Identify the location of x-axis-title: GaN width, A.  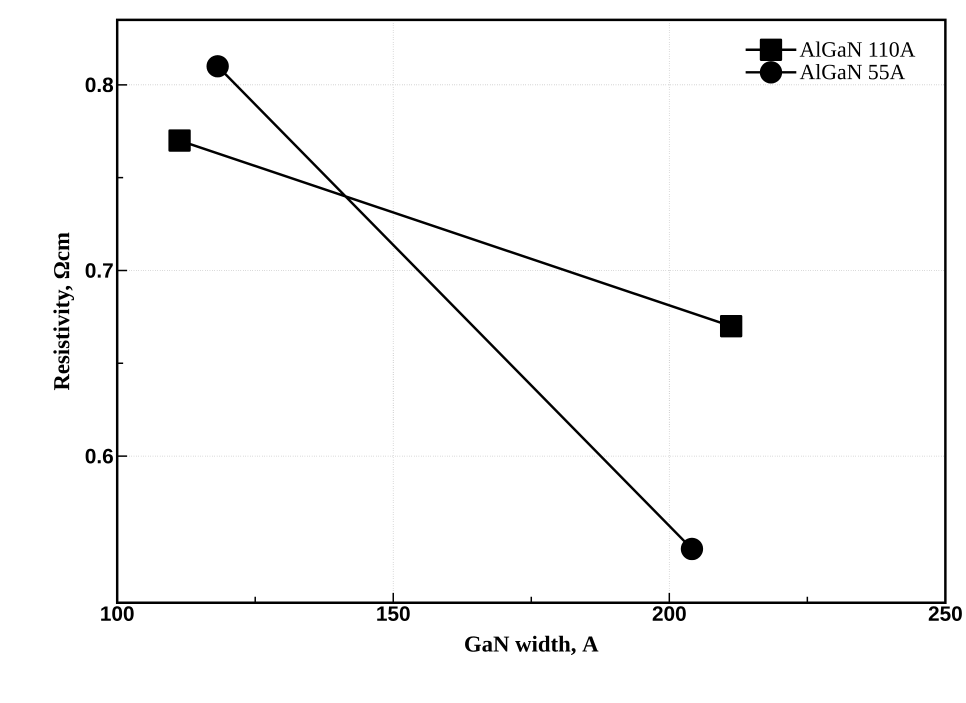
(531, 645).